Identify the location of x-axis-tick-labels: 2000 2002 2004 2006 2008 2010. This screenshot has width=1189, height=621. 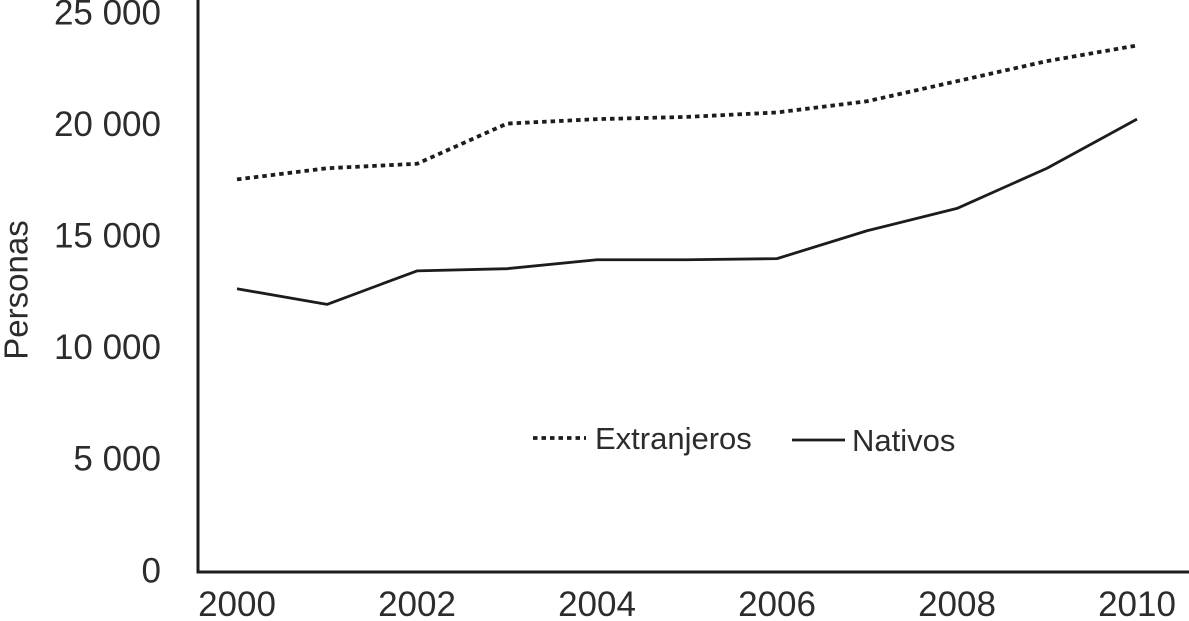
(687, 603).